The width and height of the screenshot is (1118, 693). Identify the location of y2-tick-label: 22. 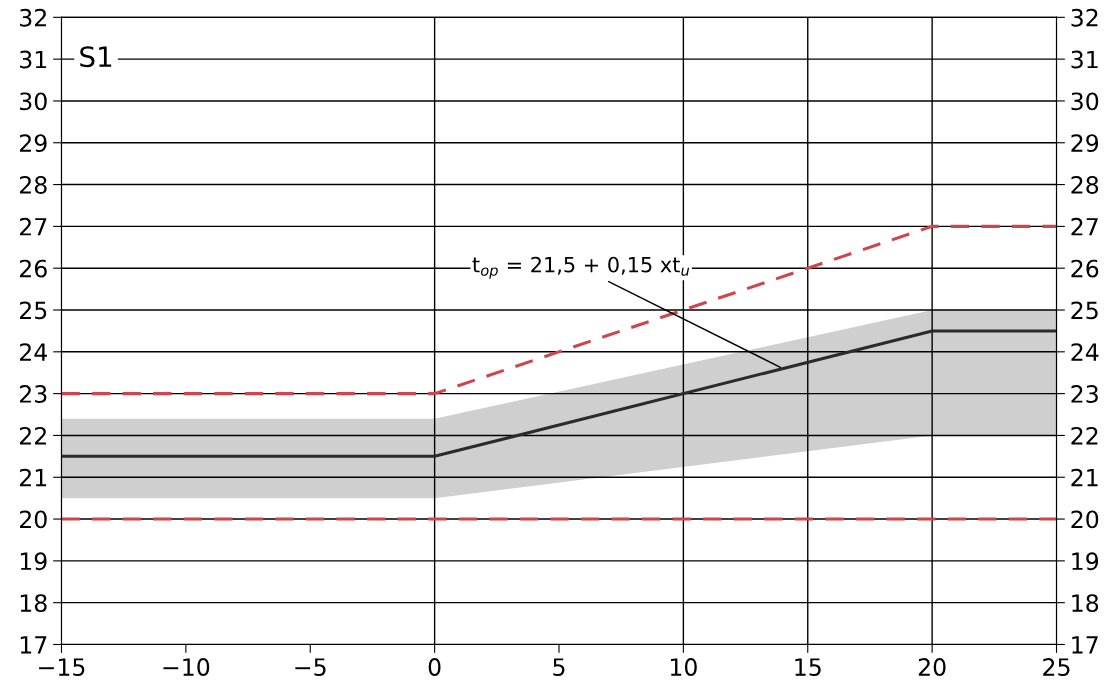
(1084, 435).